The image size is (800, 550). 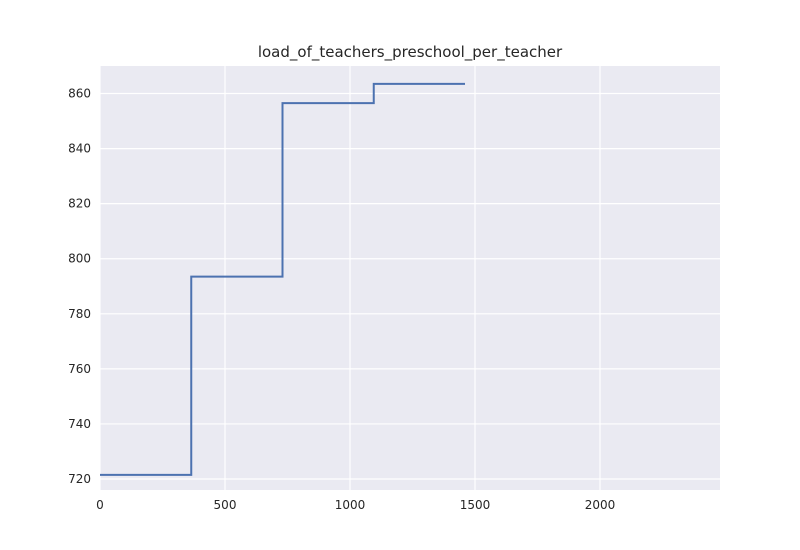 What do you see at coordinates (79, 259) in the screenshot?
I see `y-tick-label: 800` at bounding box center [79, 259].